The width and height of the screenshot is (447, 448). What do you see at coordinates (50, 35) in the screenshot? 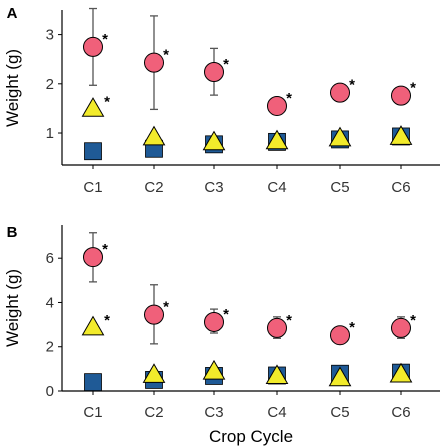
I see `y-tick-label: 3` at bounding box center [50, 35].